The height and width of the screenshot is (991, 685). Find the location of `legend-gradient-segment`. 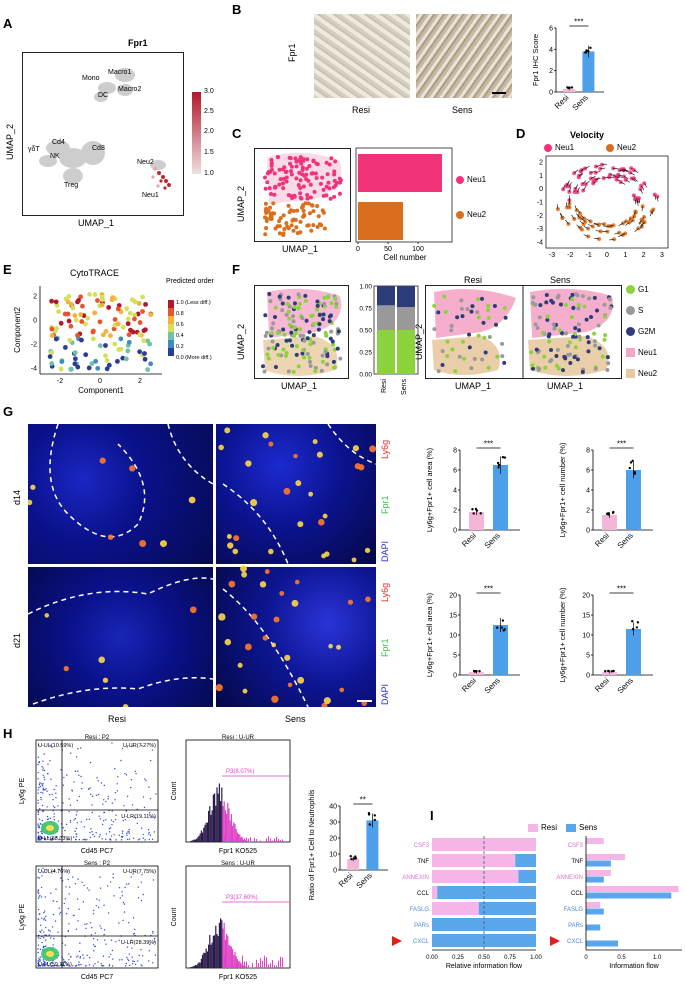

legend-gradient-segment is located at coordinates (171, 336).